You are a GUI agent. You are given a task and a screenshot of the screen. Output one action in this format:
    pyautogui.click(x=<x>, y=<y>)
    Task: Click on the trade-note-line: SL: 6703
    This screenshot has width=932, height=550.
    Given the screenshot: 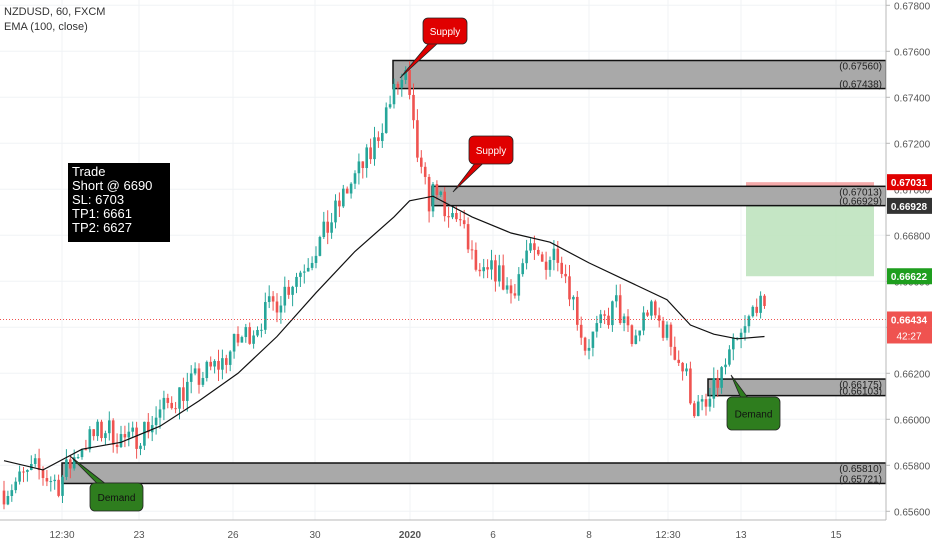 What is the action you would take?
    pyautogui.click(x=98, y=199)
    